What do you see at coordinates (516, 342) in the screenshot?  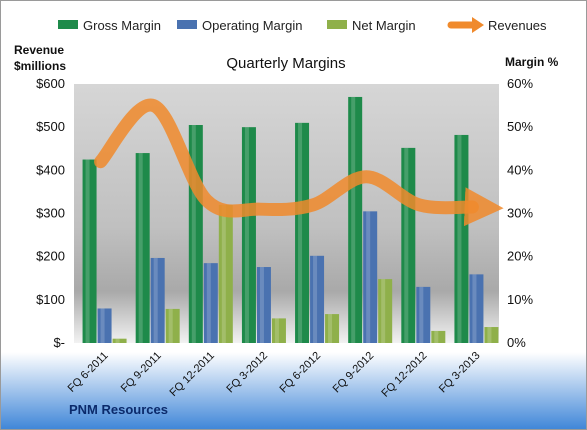 I see `right-tick-label: 0%` at bounding box center [516, 342].